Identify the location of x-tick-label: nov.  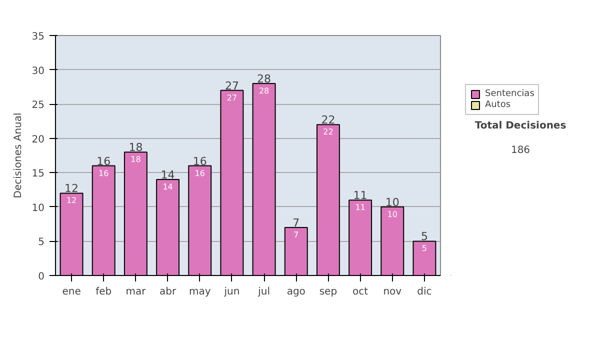
(392, 292).